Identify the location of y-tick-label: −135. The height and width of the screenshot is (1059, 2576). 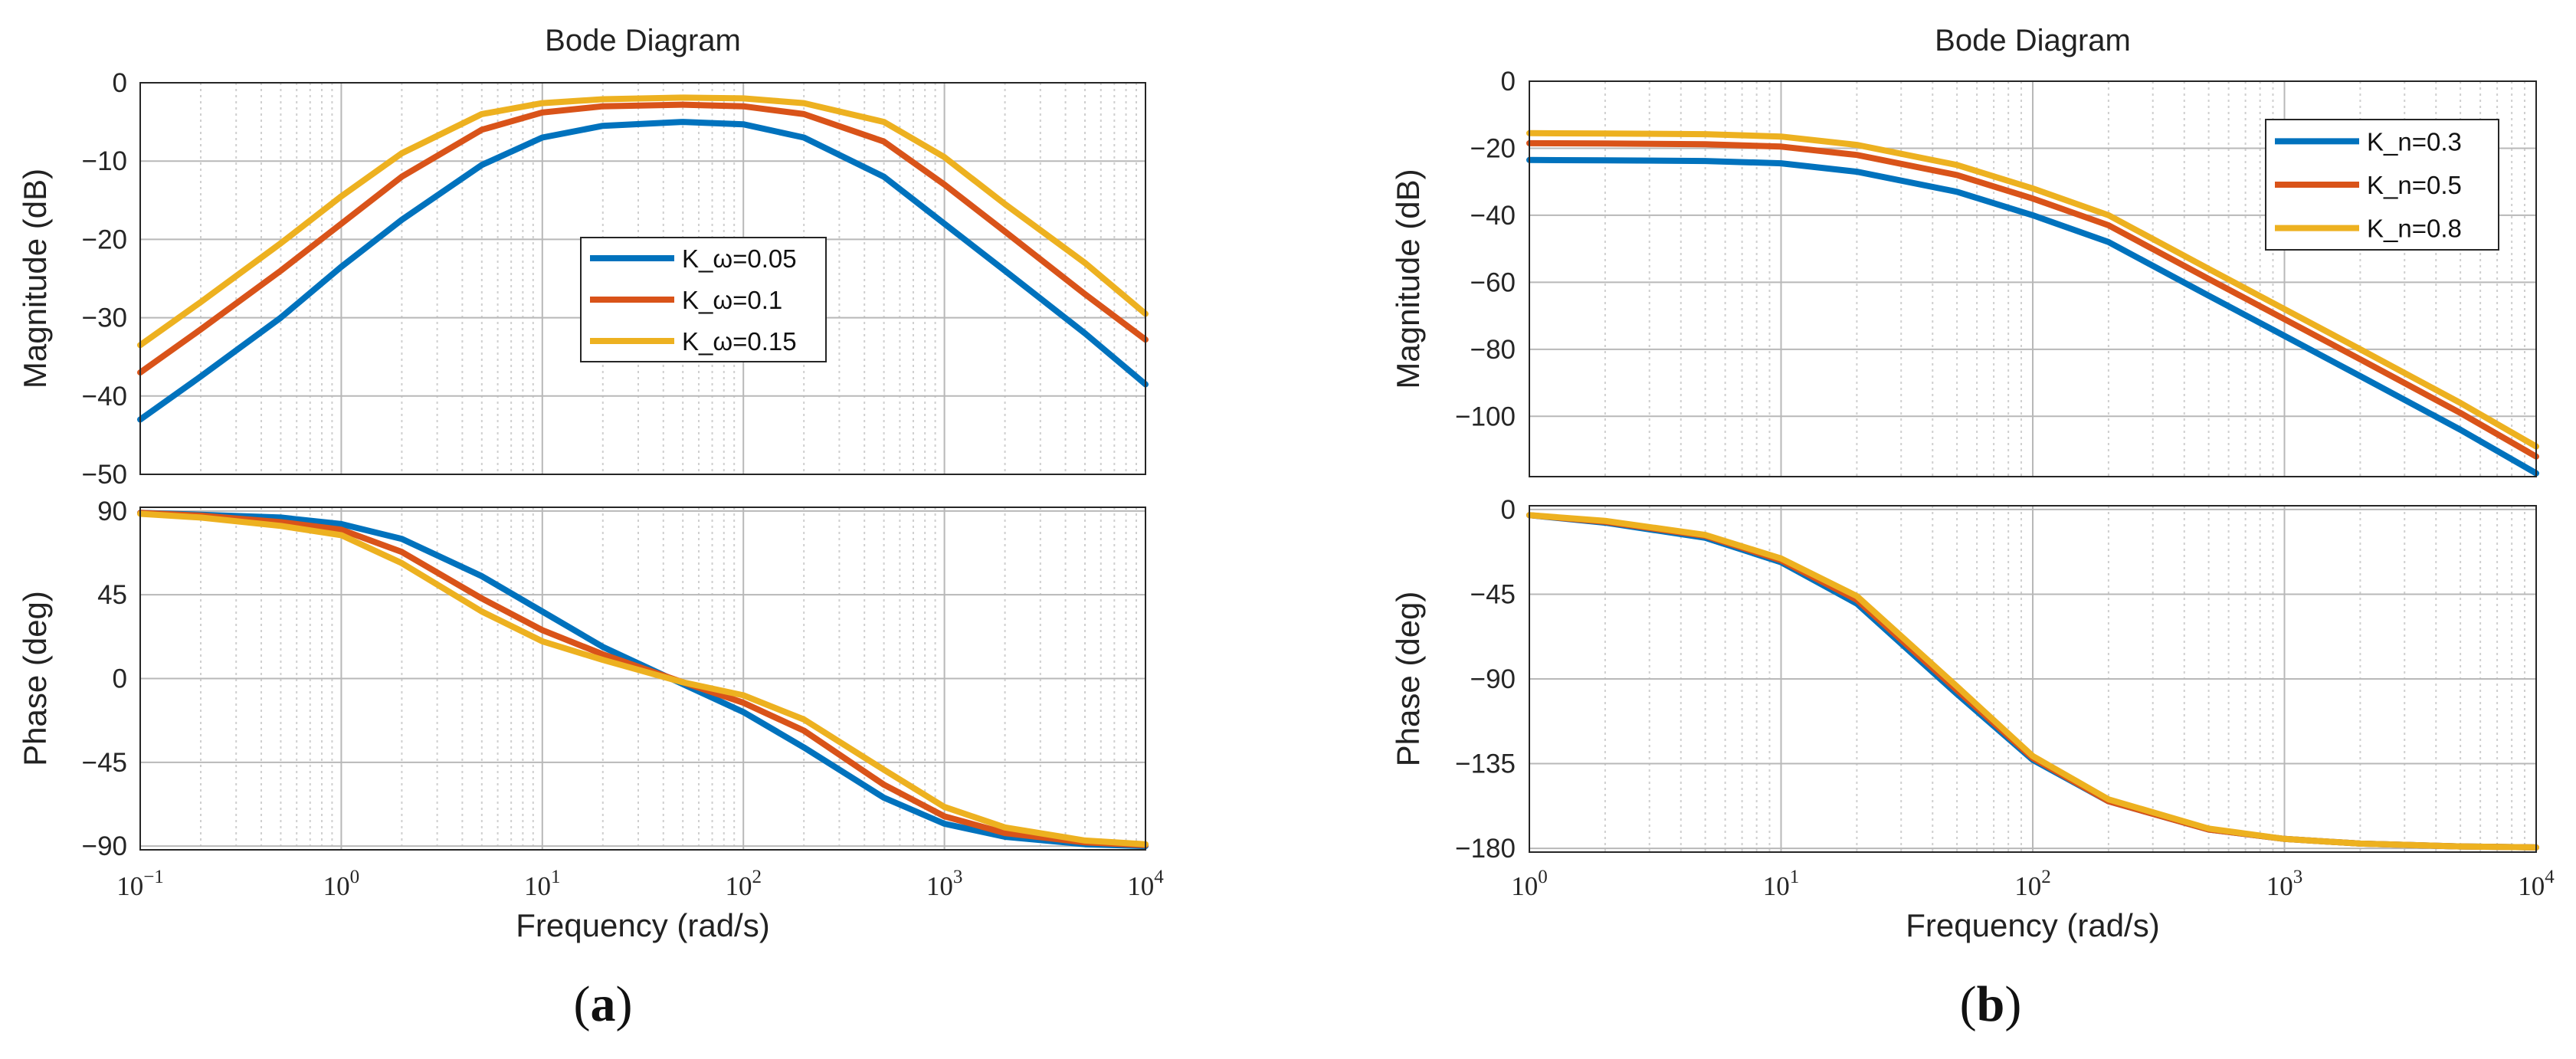
(1485, 764).